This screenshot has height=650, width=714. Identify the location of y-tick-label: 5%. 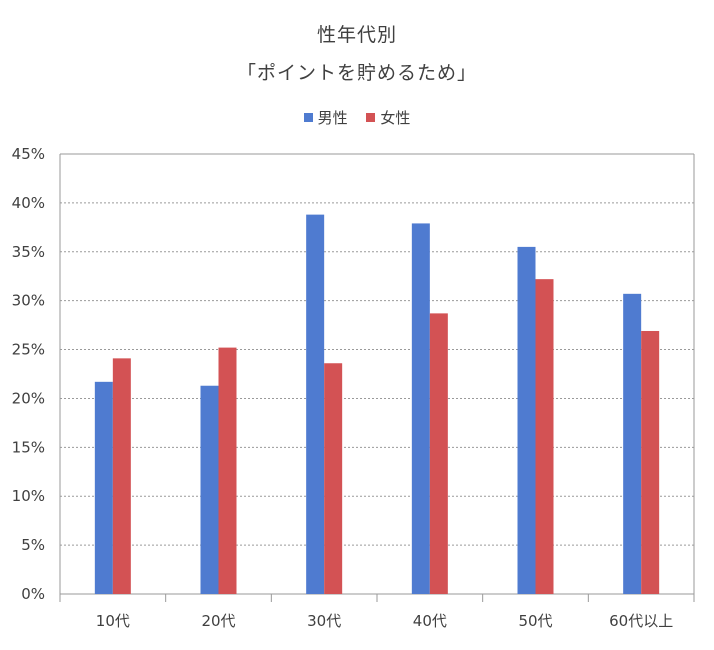
(33, 545).